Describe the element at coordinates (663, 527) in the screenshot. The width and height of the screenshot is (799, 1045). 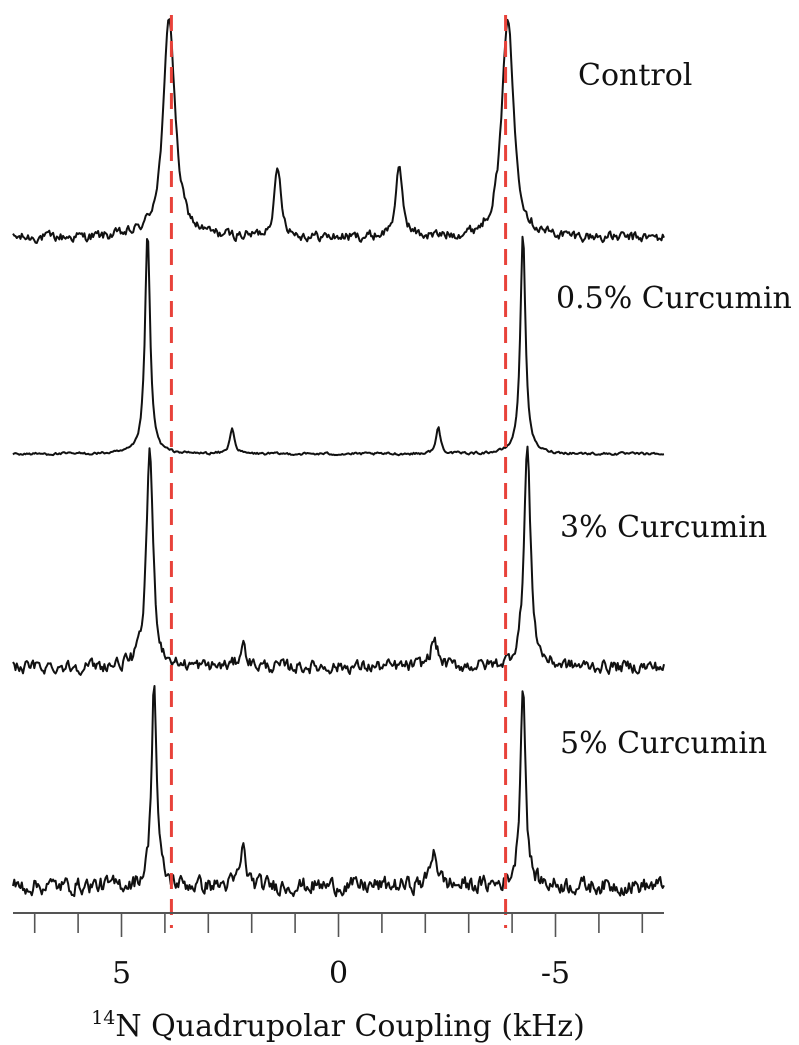
I see `series-label-3: 3% Curcumin` at that location.